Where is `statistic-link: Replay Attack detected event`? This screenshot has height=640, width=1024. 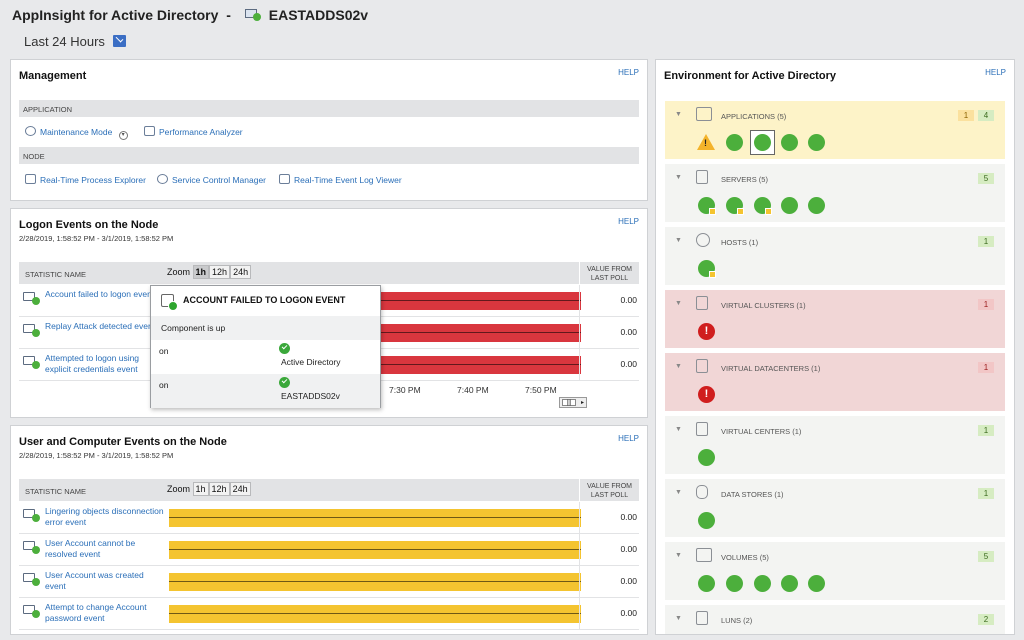 statistic-link: Replay Attack detected event is located at coordinates (100, 326).